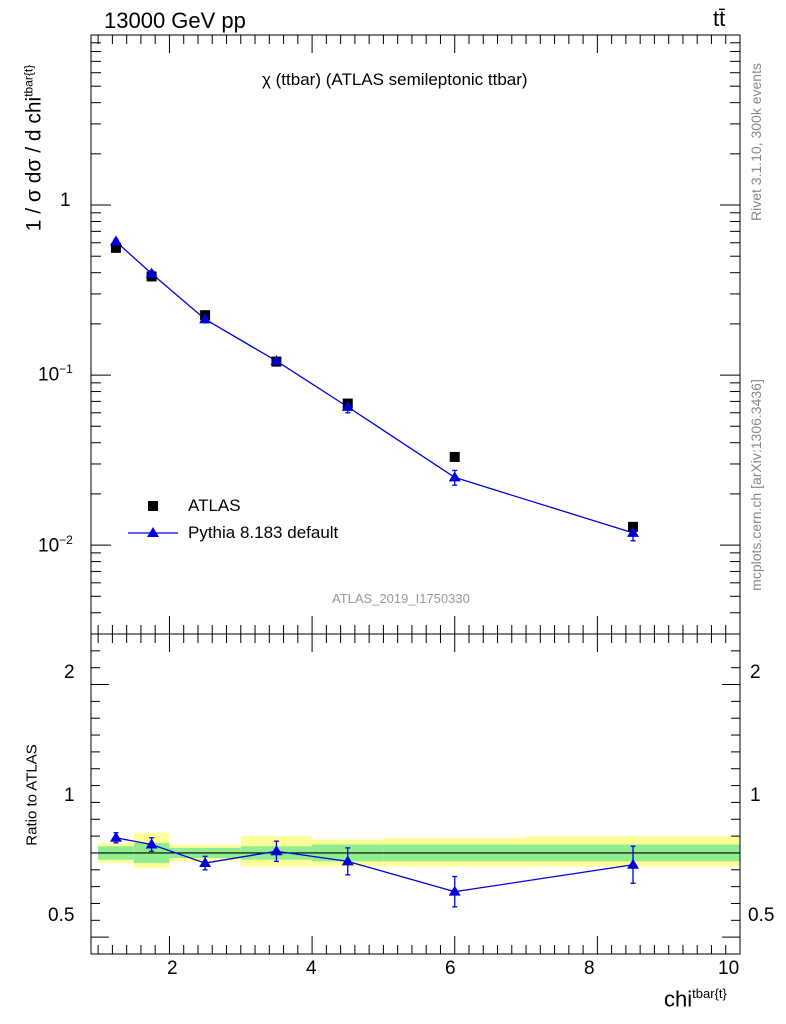 The width and height of the screenshot is (786, 1024). Describe the element at coordinates (678, 999) in the screenshot. I see `xlabel-text: chi` at that location.